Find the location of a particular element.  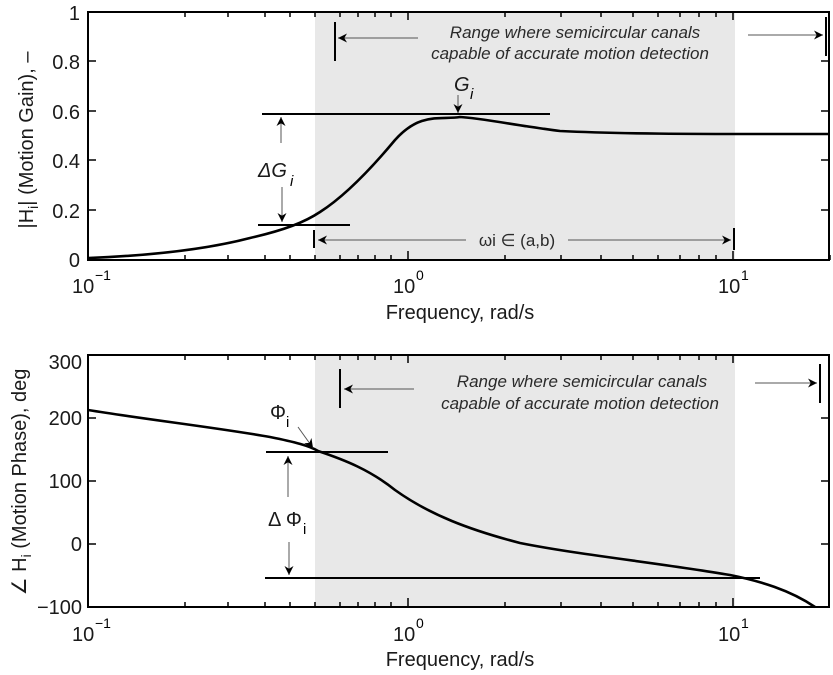

svg-text: G is located at coordinates (462, 85).